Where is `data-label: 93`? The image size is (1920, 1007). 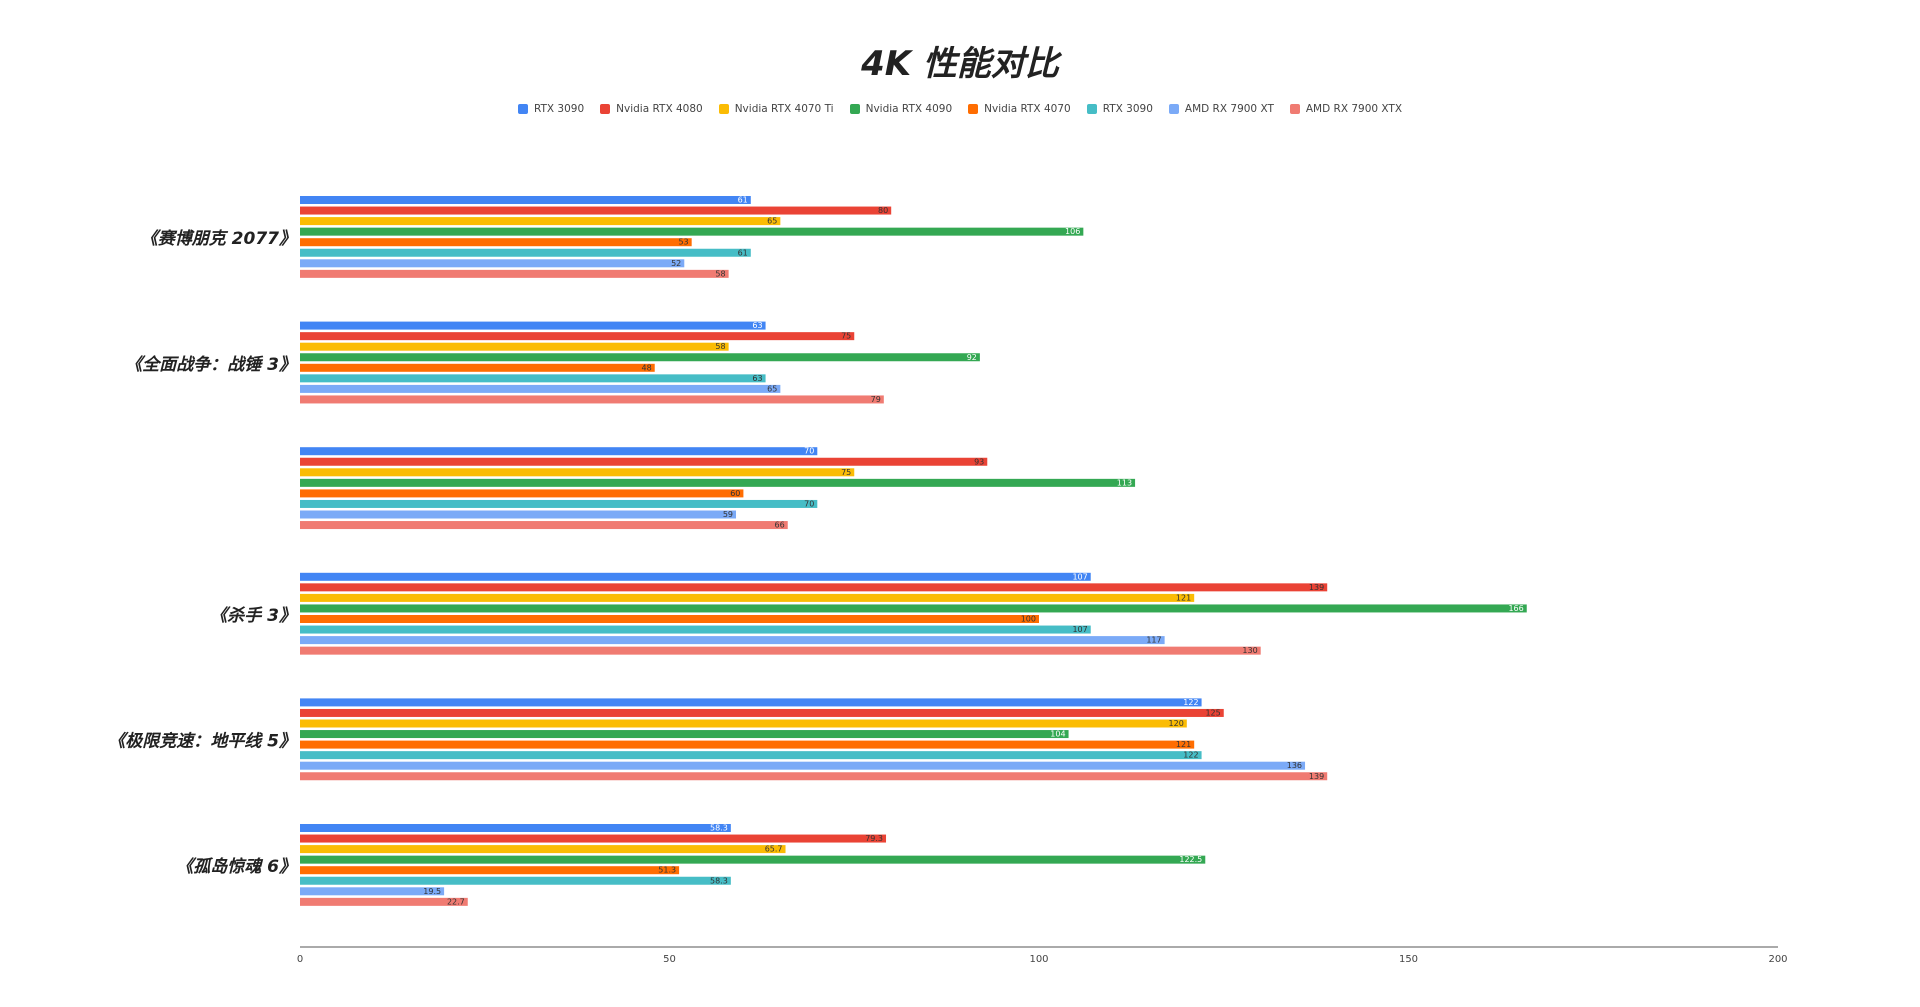
data-label: 93 is located at coordinates (979, 461).